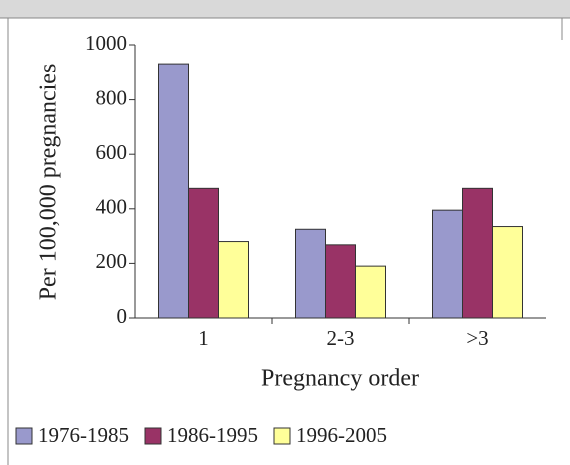 Image resolution: width=570 pixels, height=465 pixels. Describe the element at coordinates (112, 207) in the screenshot. I see `y-tick-label: 400` at that location.